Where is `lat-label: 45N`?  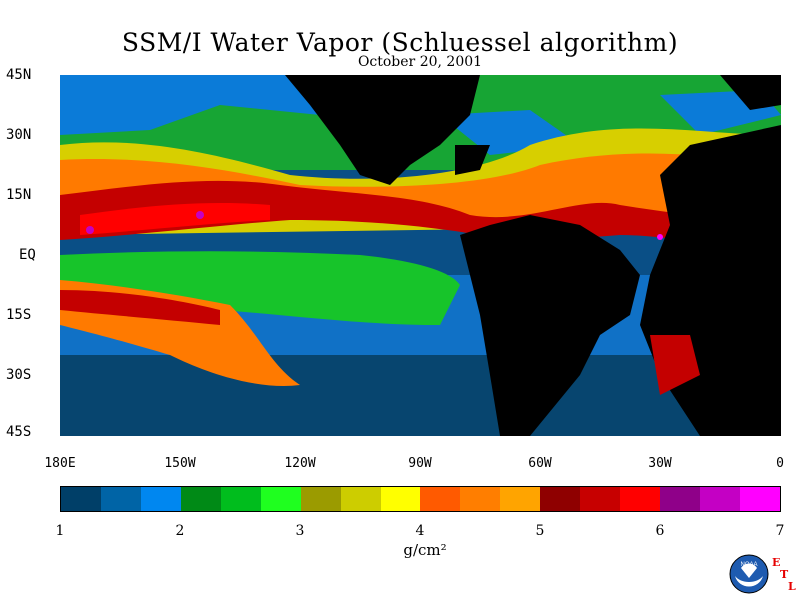 lat-label: 45N is located at coordinates (19, 75).